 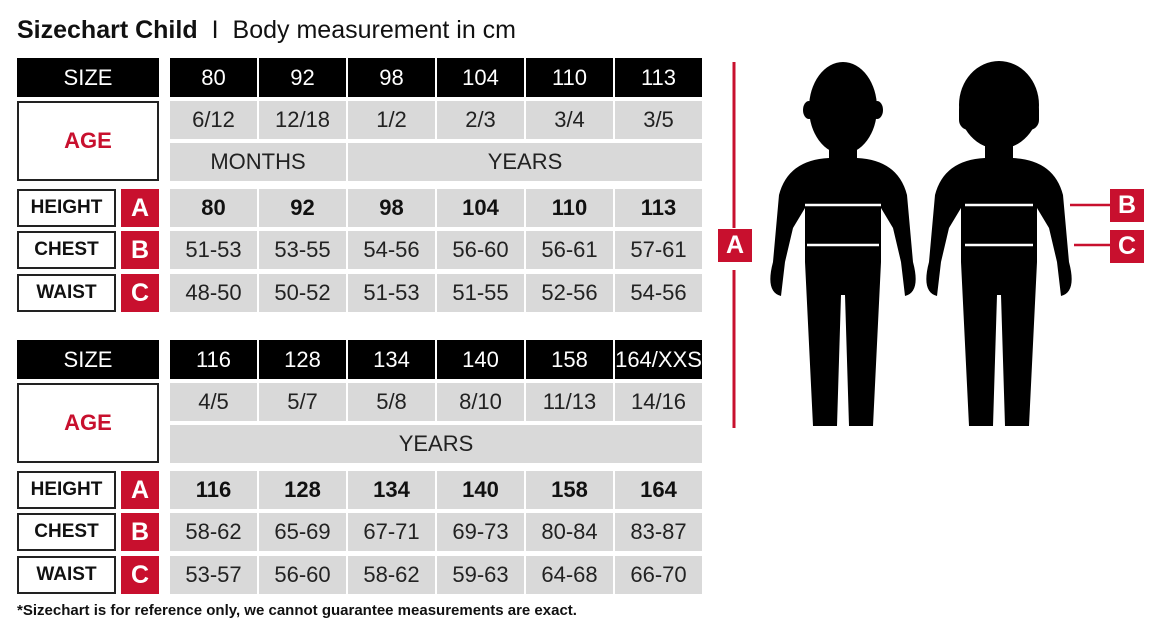 I want to click on size-header-cell: 92, so click(x=302, y=77).